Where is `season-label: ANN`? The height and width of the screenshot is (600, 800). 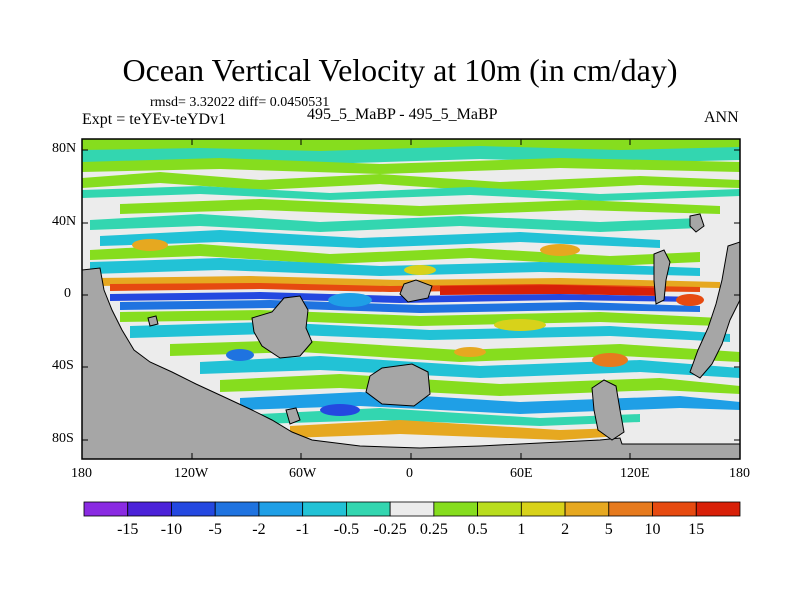
season-label: ANN is located at coordinates (721, 117).